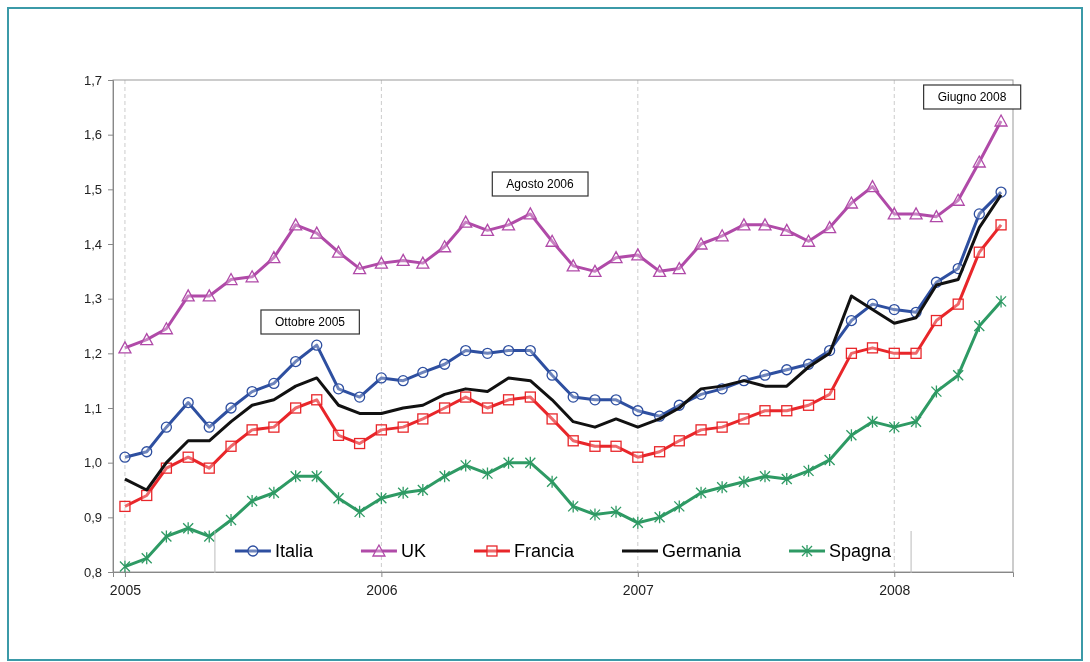 The width and height of the screenshot is (1090, 662). Describe the element at coordinates (92, 244) in the screenshot. I see `y-tick-label: 1,4` at that location.